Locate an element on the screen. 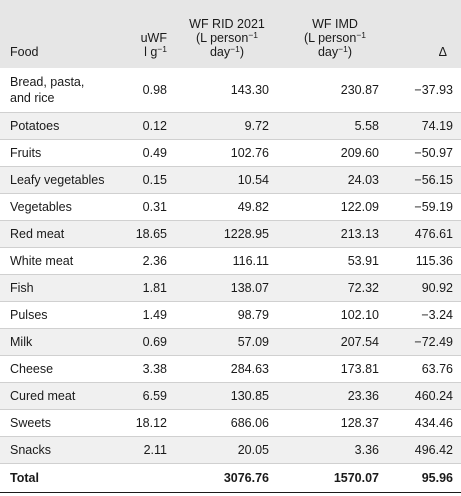  header-uwf-unit: l g is located at coordinates (151, 52).